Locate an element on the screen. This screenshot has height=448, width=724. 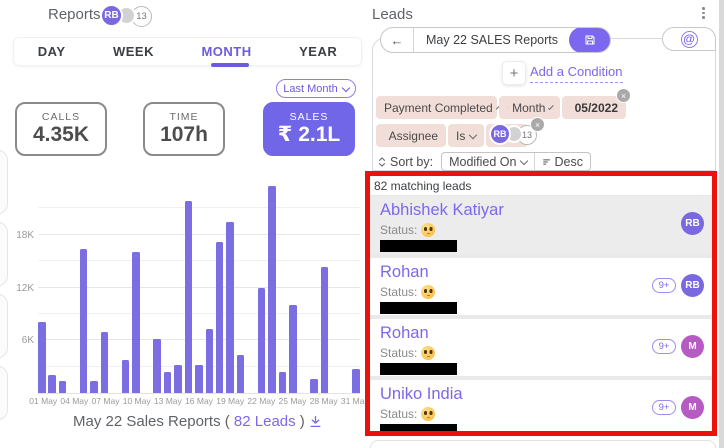
x-tick-label: 10 May is located at coordinates (136, 401).